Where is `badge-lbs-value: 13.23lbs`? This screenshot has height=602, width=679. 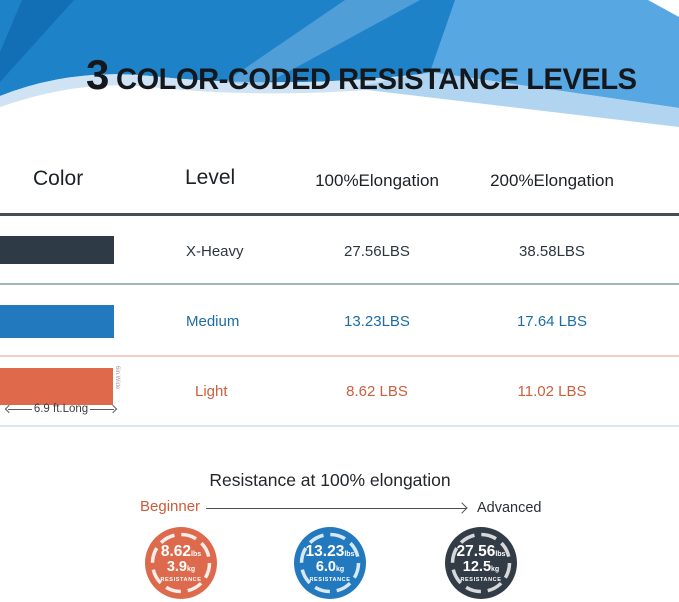 badge-lbs-value: 13.23lbs is located at coordinates (330, 551).